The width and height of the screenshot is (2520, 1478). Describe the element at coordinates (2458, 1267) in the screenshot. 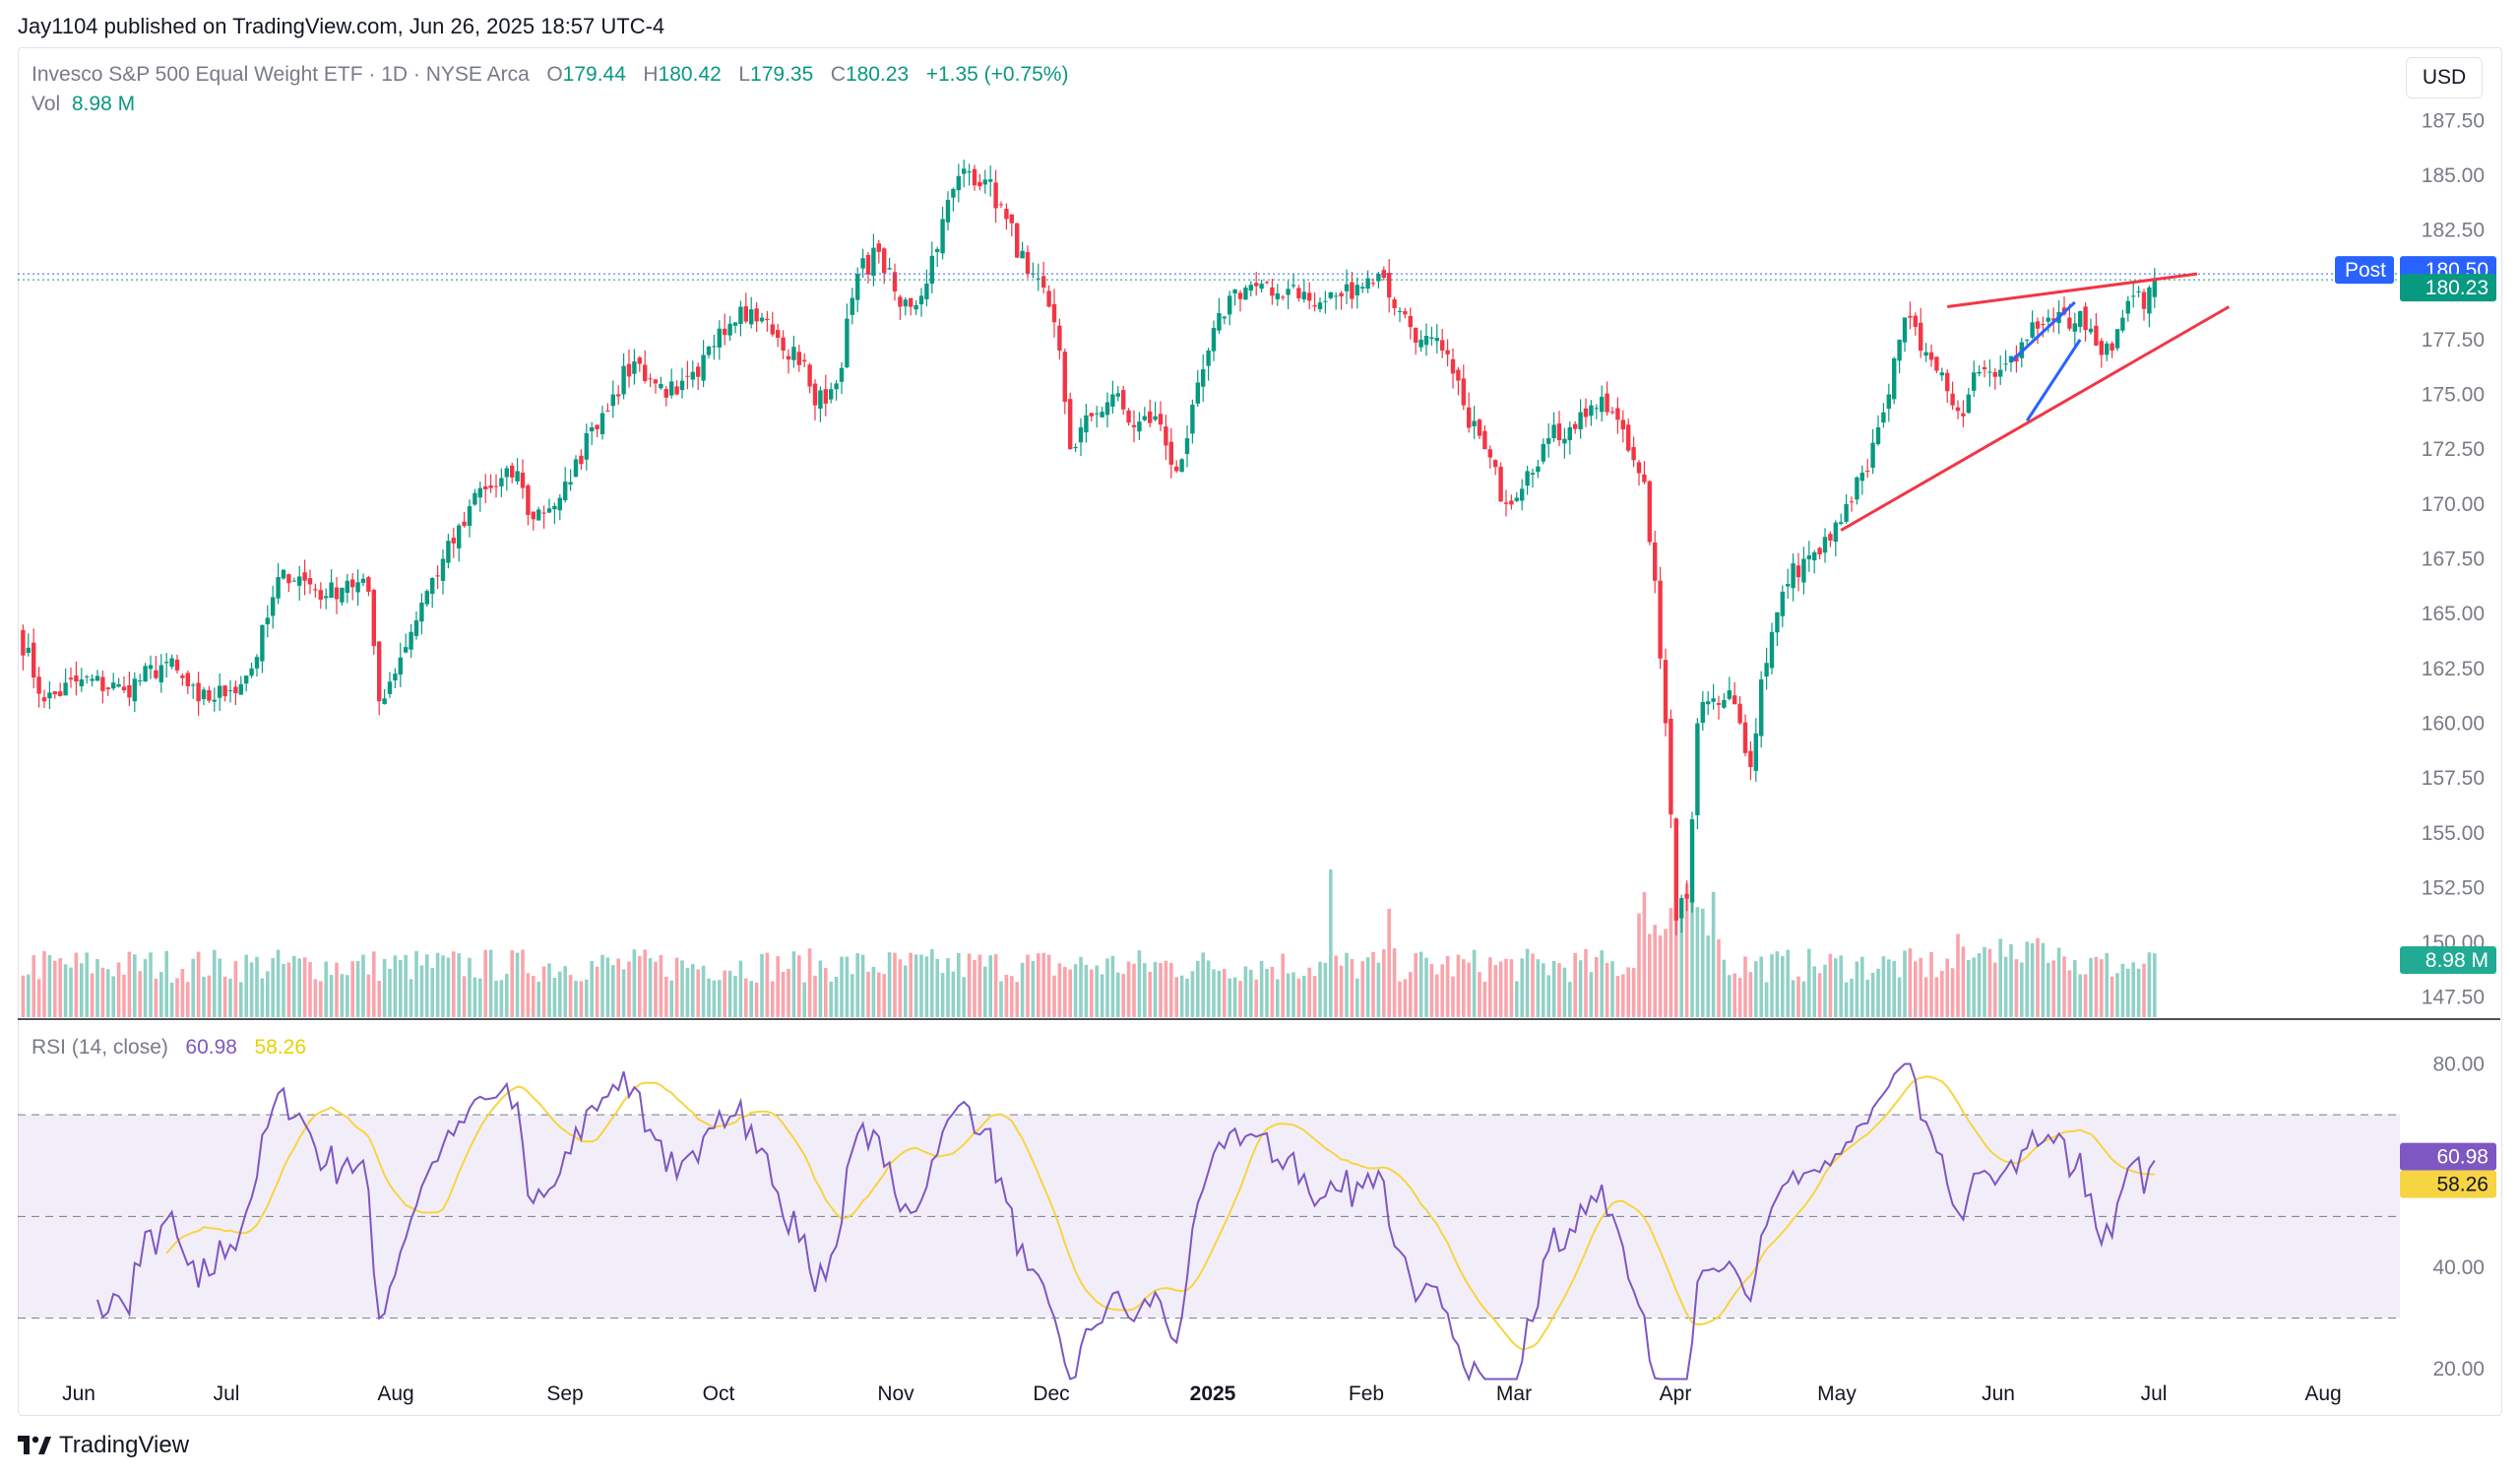

I see `rsi-axis-label: 40.00` at that location.